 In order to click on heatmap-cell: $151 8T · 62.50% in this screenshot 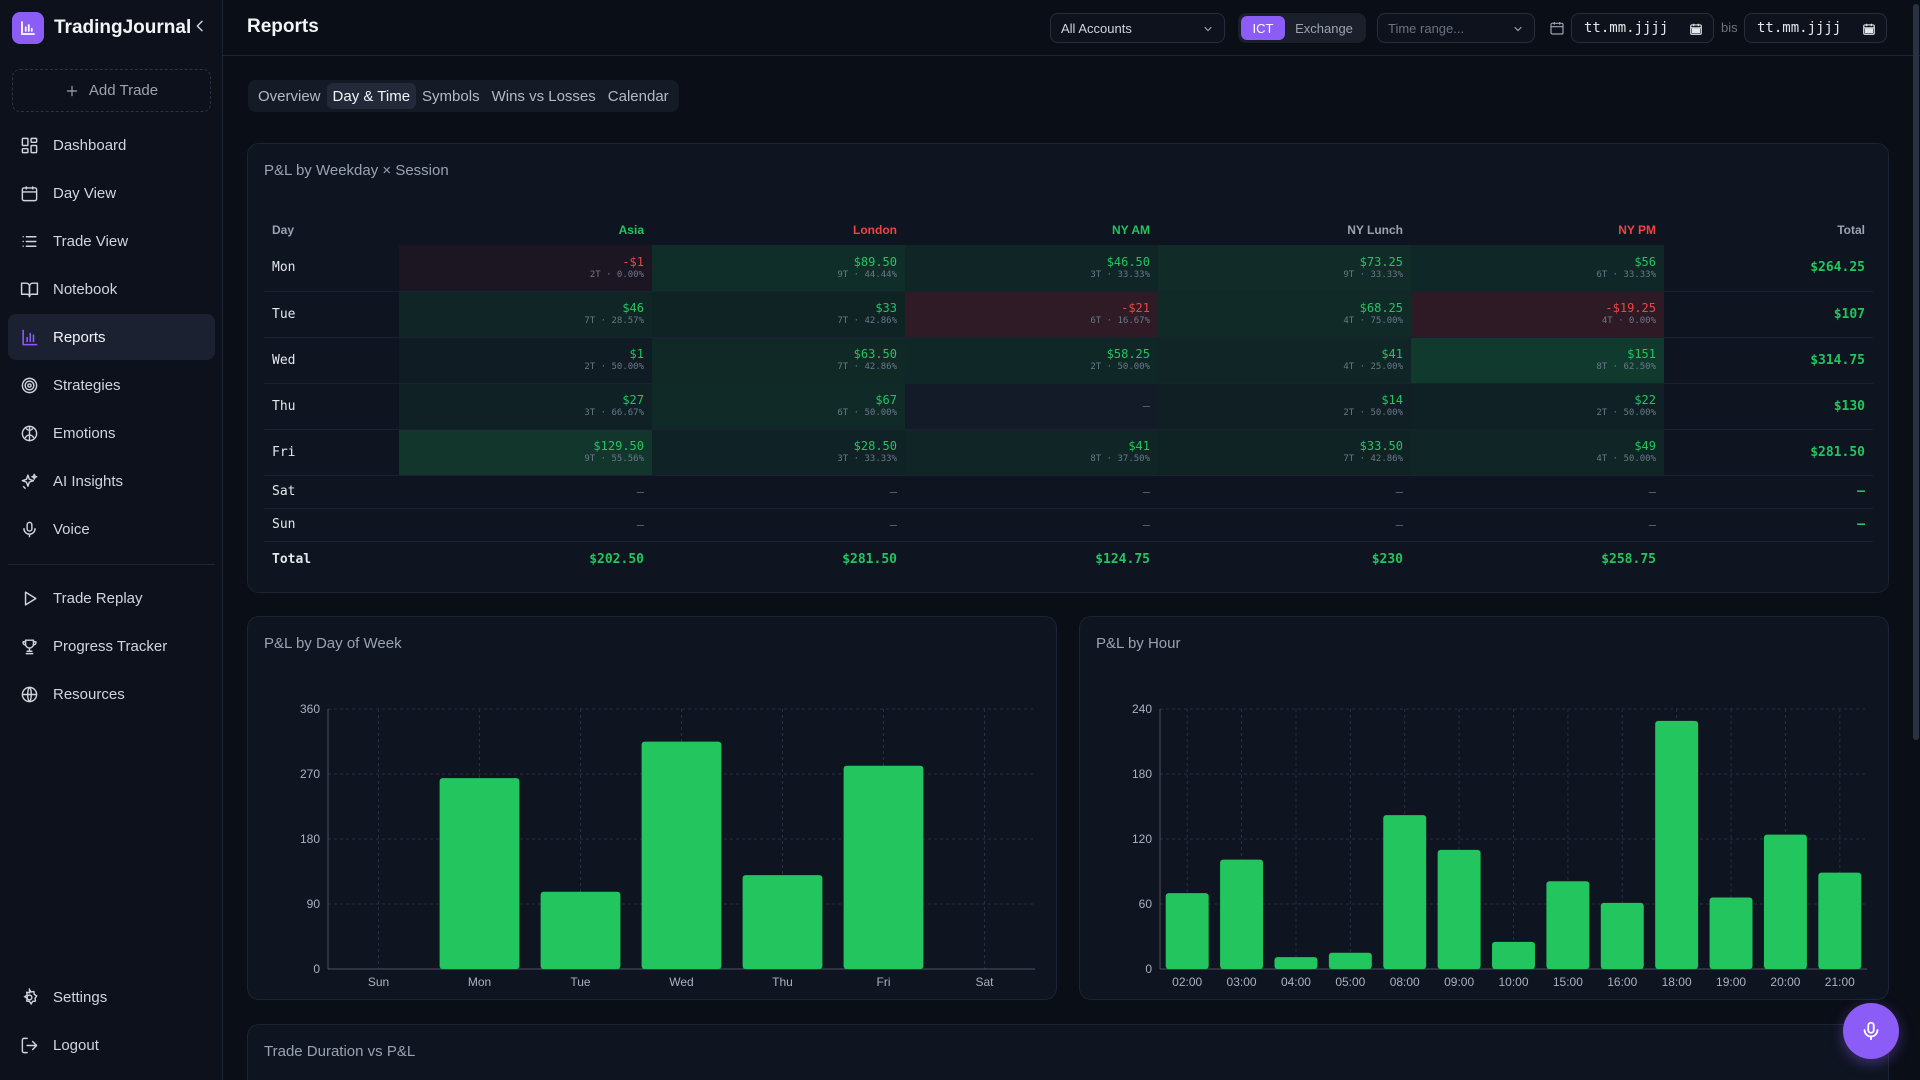, I will do `click(1537, 360)`.